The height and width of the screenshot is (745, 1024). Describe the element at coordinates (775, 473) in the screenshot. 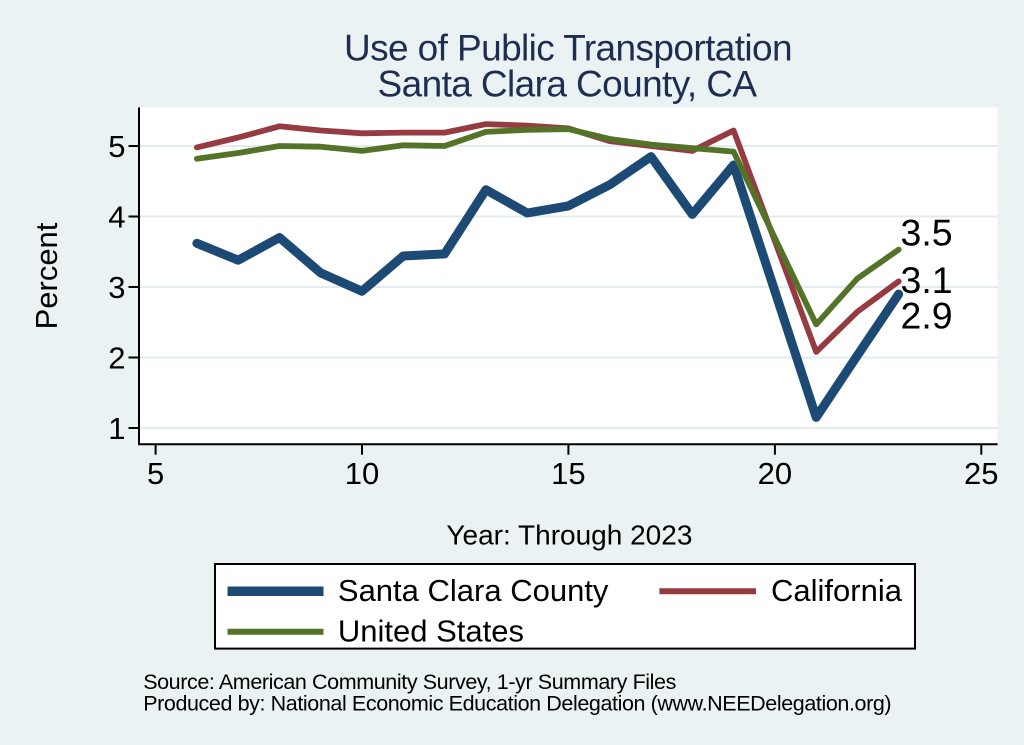

I see `svg-text: 20` at that location.